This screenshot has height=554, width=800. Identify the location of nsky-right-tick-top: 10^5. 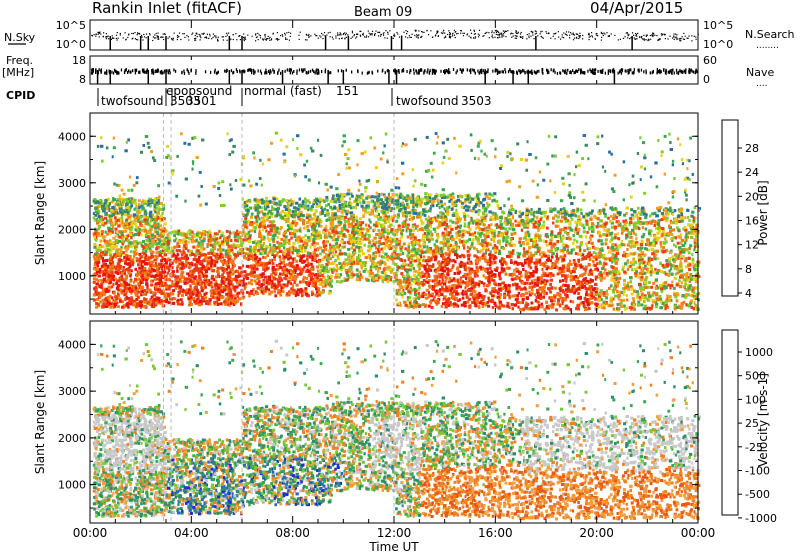
(718, 25).